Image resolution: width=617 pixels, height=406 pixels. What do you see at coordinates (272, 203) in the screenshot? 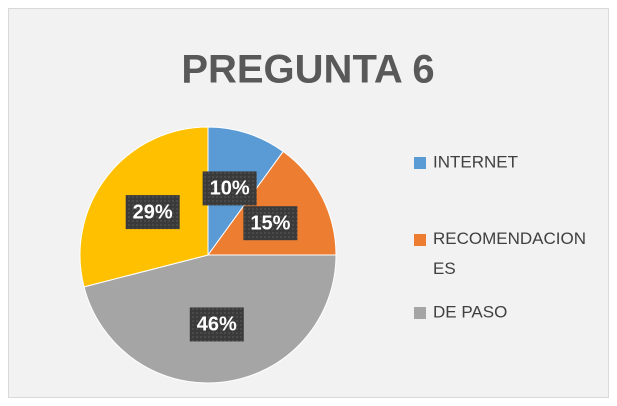
I see `pie-slice` at bounding box center [272, 203].